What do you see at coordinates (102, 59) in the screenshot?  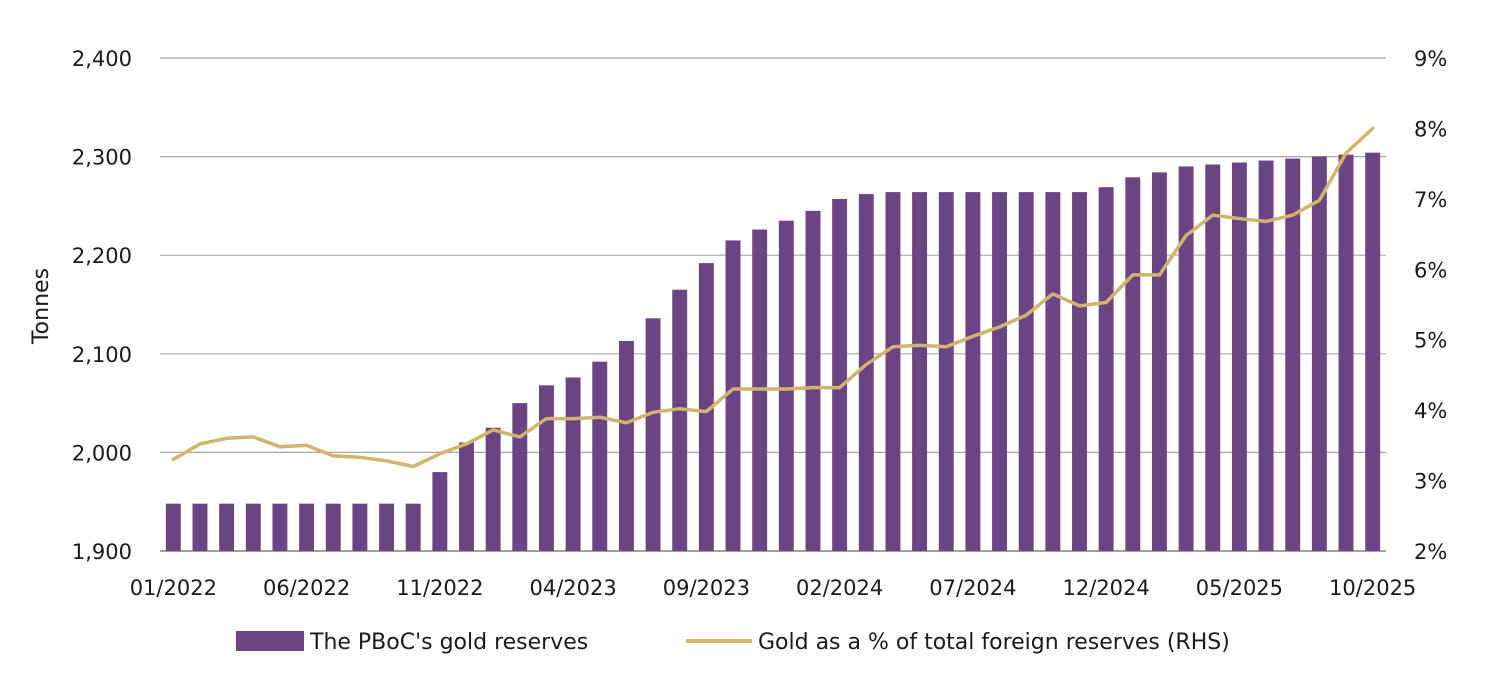 I see `y-tick-label: 2,400` at bounding box center [102, 59].